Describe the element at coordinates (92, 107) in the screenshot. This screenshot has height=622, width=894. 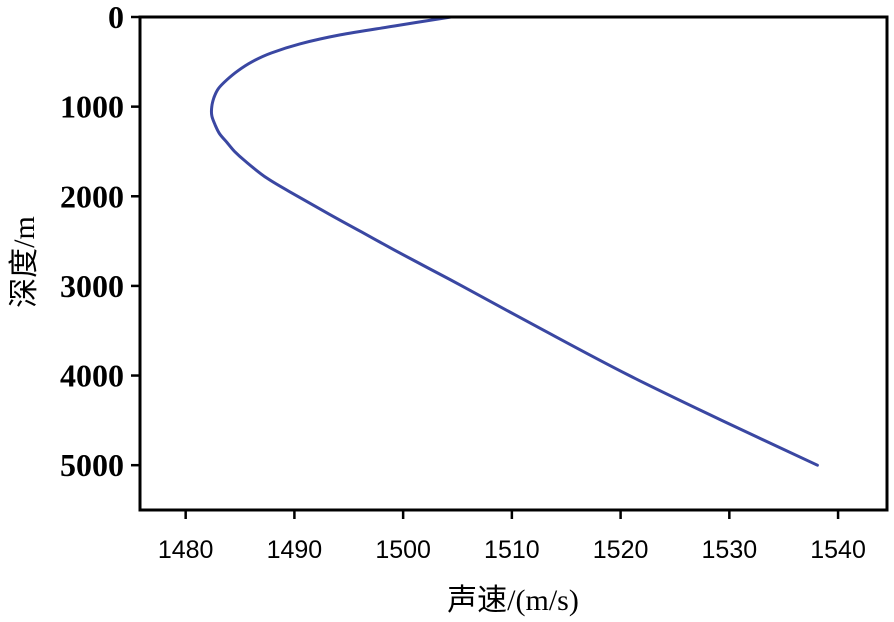
I see `y-tick-label: 1000` at that location.